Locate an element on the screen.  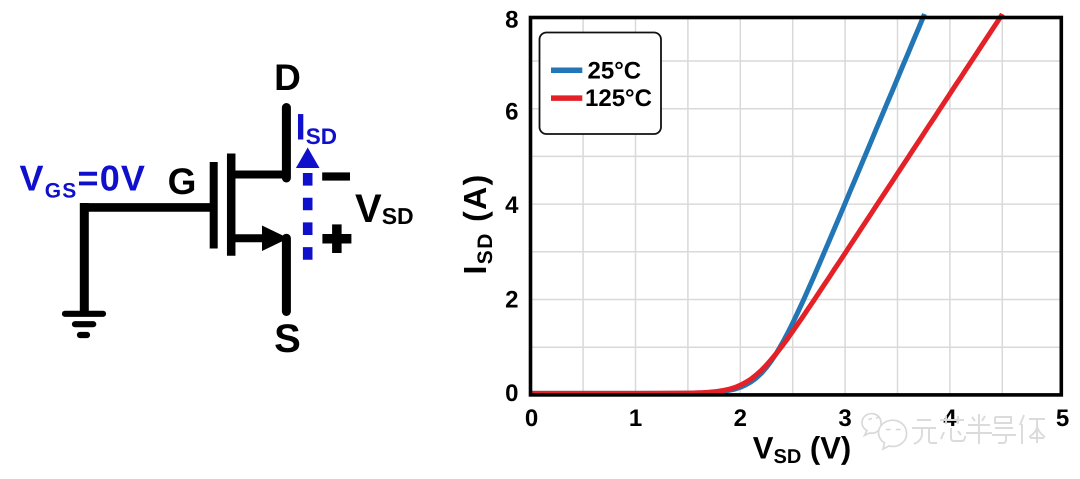
svg-text: 8 is located at coordinates (511, 19).